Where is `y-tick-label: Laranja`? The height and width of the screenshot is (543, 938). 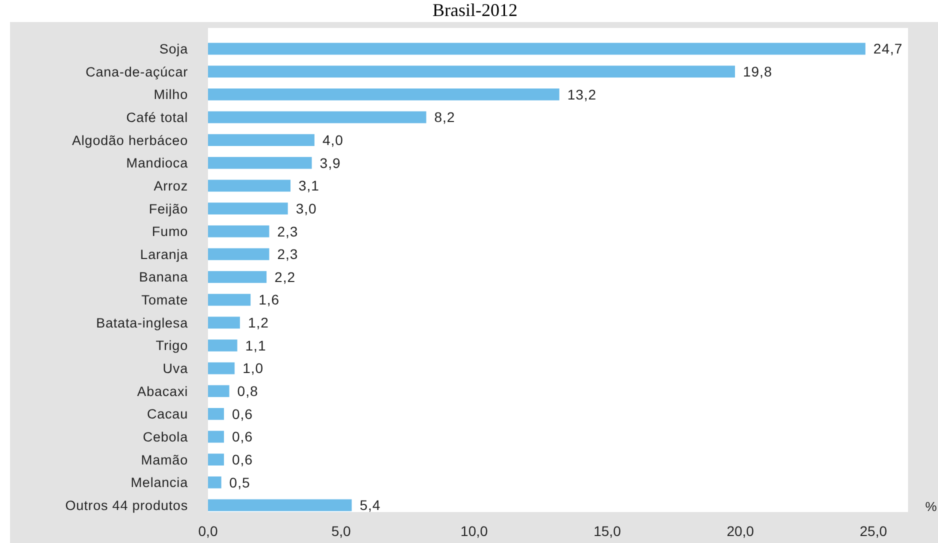
y-tick-label: Laranja is located at coordinates (164, 254).